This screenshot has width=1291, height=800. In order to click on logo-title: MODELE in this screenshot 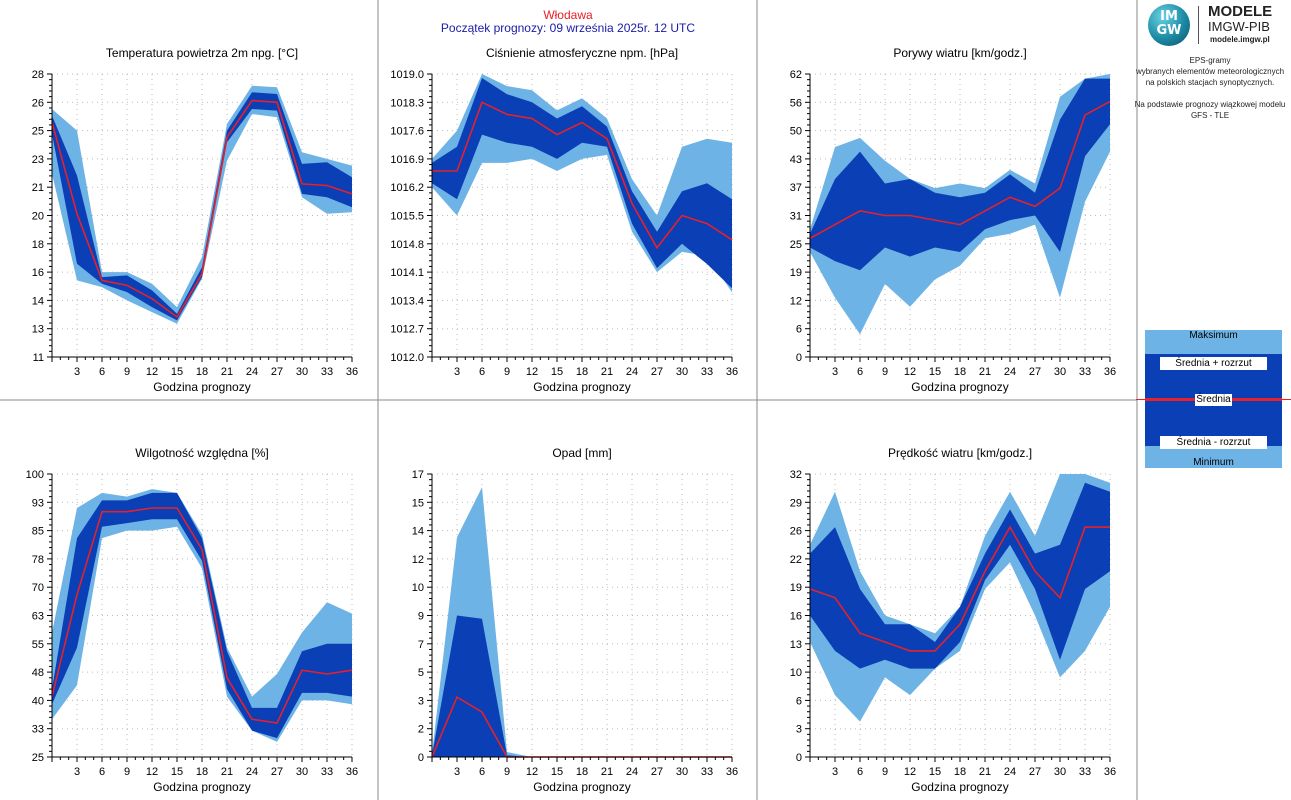, I will do `click(1240, 11)`.